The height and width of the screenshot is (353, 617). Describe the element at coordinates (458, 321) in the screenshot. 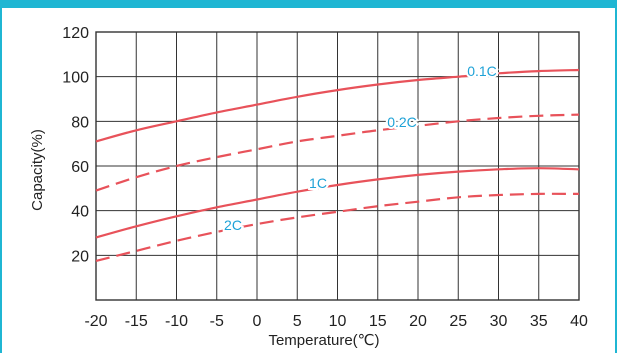

I see `x-tick-label-9: 25` at that location.